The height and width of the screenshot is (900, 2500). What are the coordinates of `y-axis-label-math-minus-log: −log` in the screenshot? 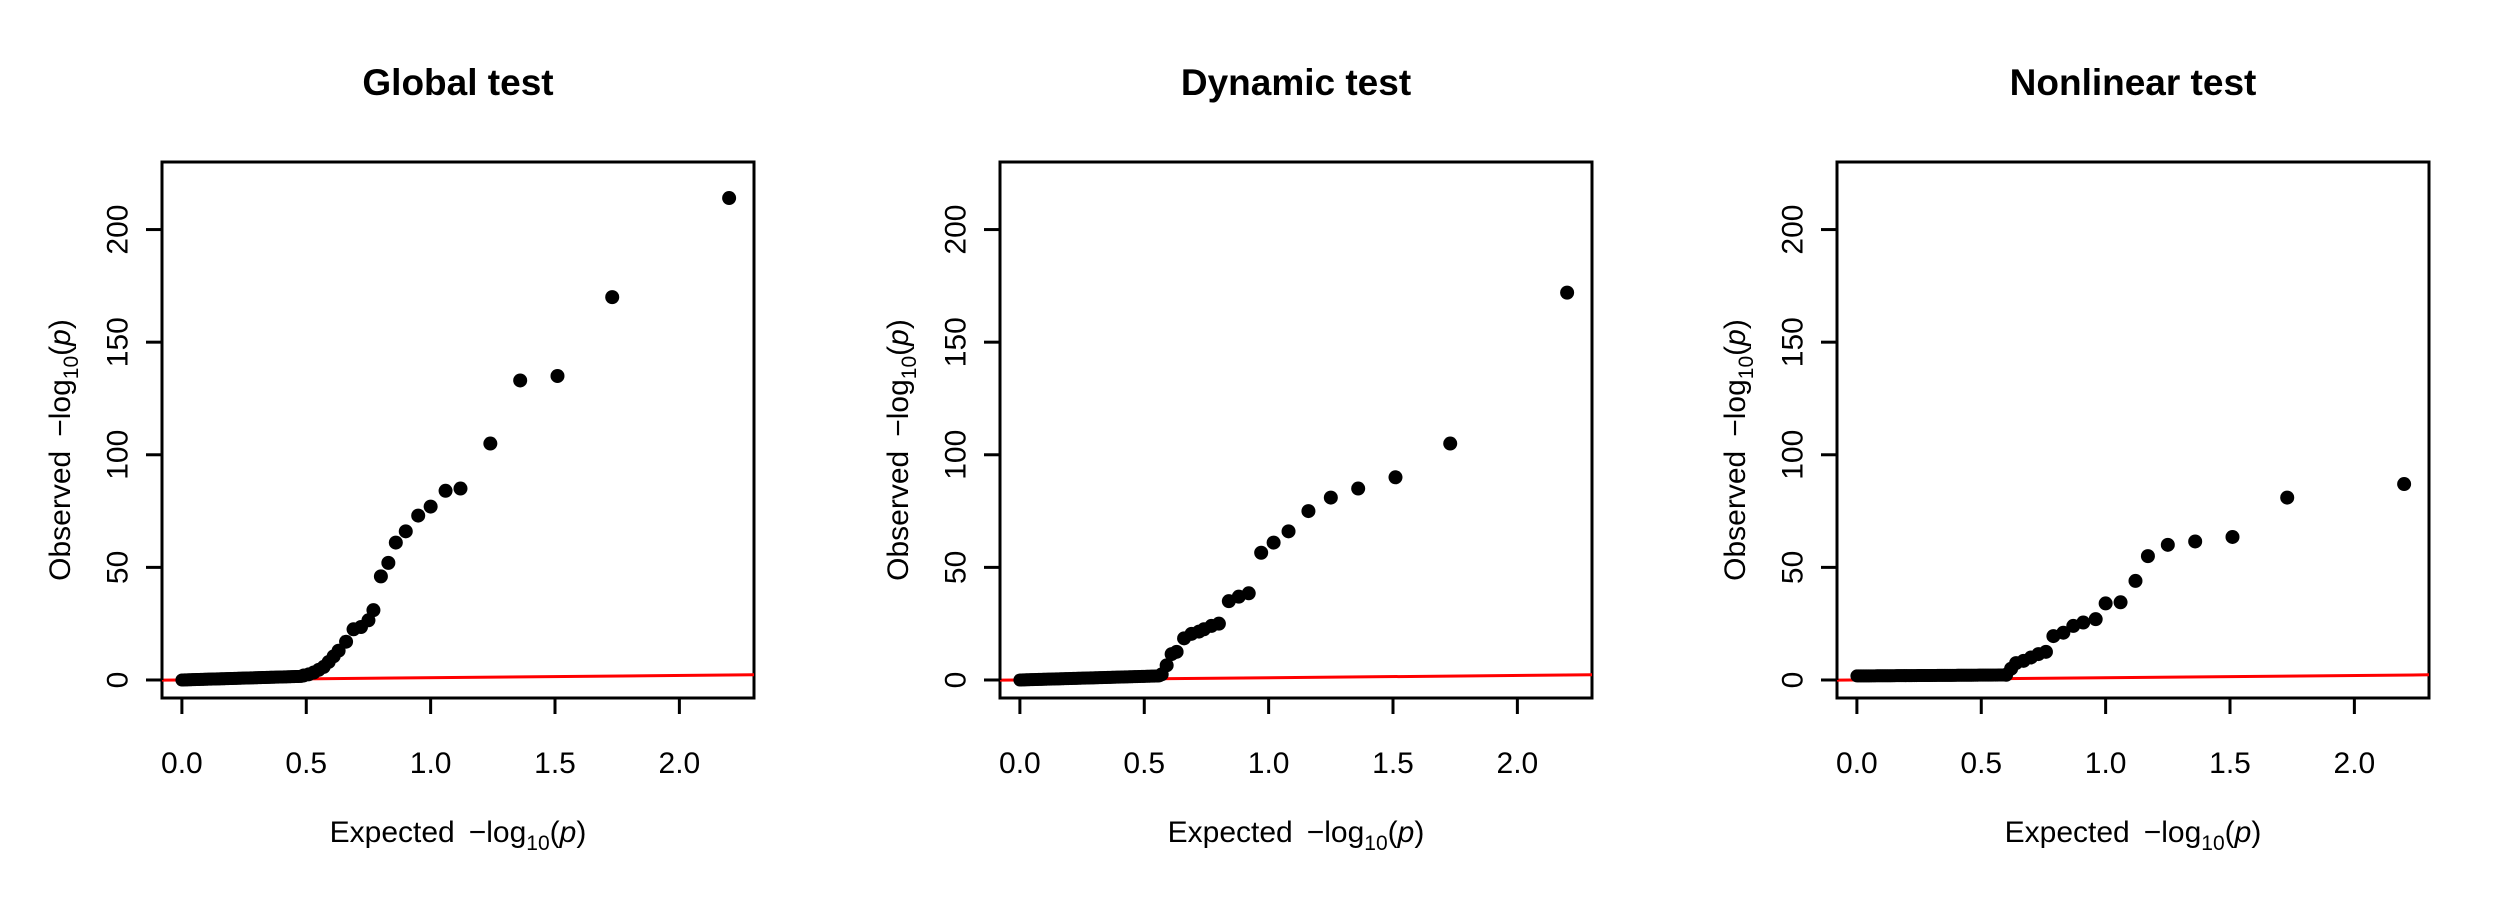 It's located at (898, 408).